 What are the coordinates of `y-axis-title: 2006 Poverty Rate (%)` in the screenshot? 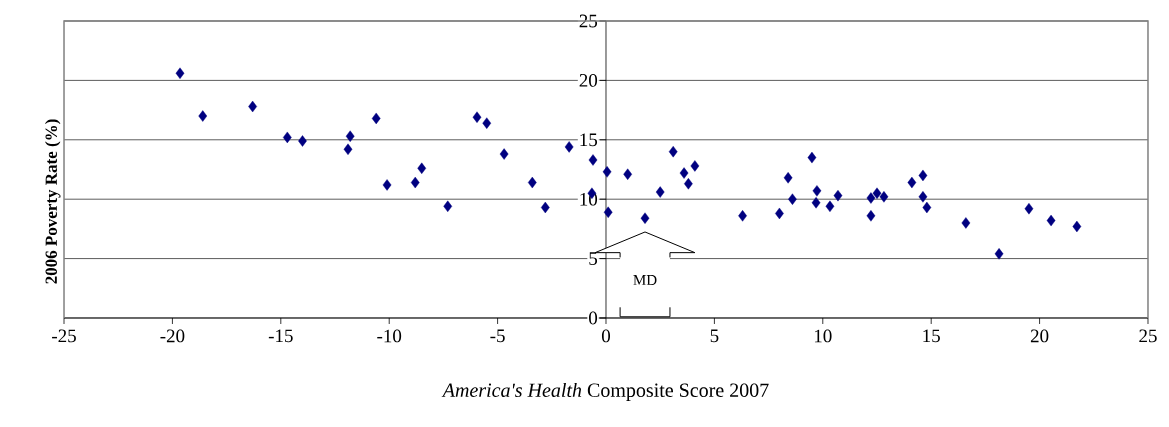 It's located at (53, 201).